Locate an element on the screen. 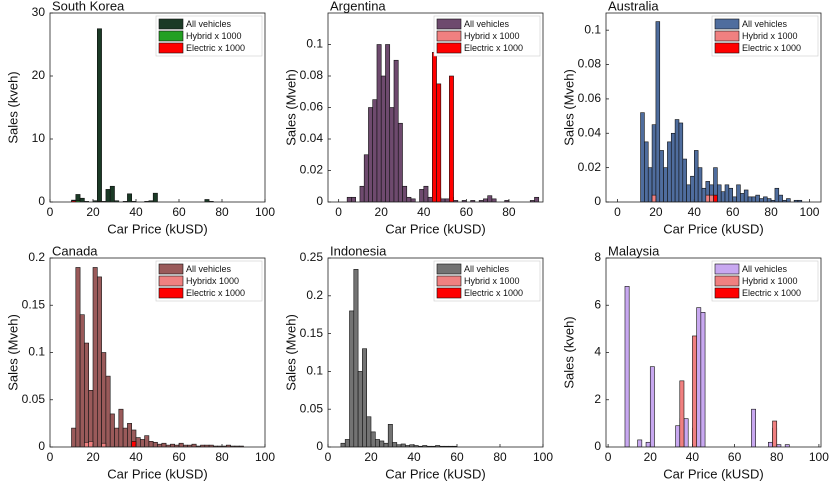 The image size is (830, 483). legend-label: Hybrid x 1000 is located at coordinates (770, 36).